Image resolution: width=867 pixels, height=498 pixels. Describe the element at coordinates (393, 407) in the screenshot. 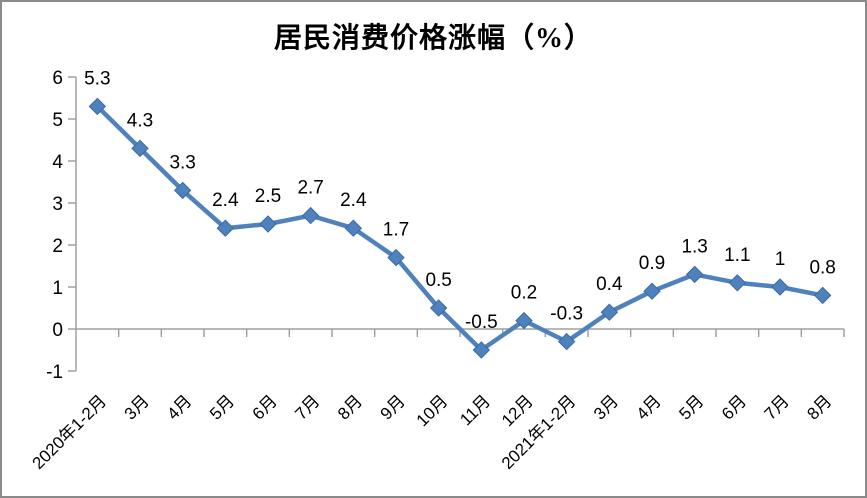

I see `x-category-label: 9月` at that location.